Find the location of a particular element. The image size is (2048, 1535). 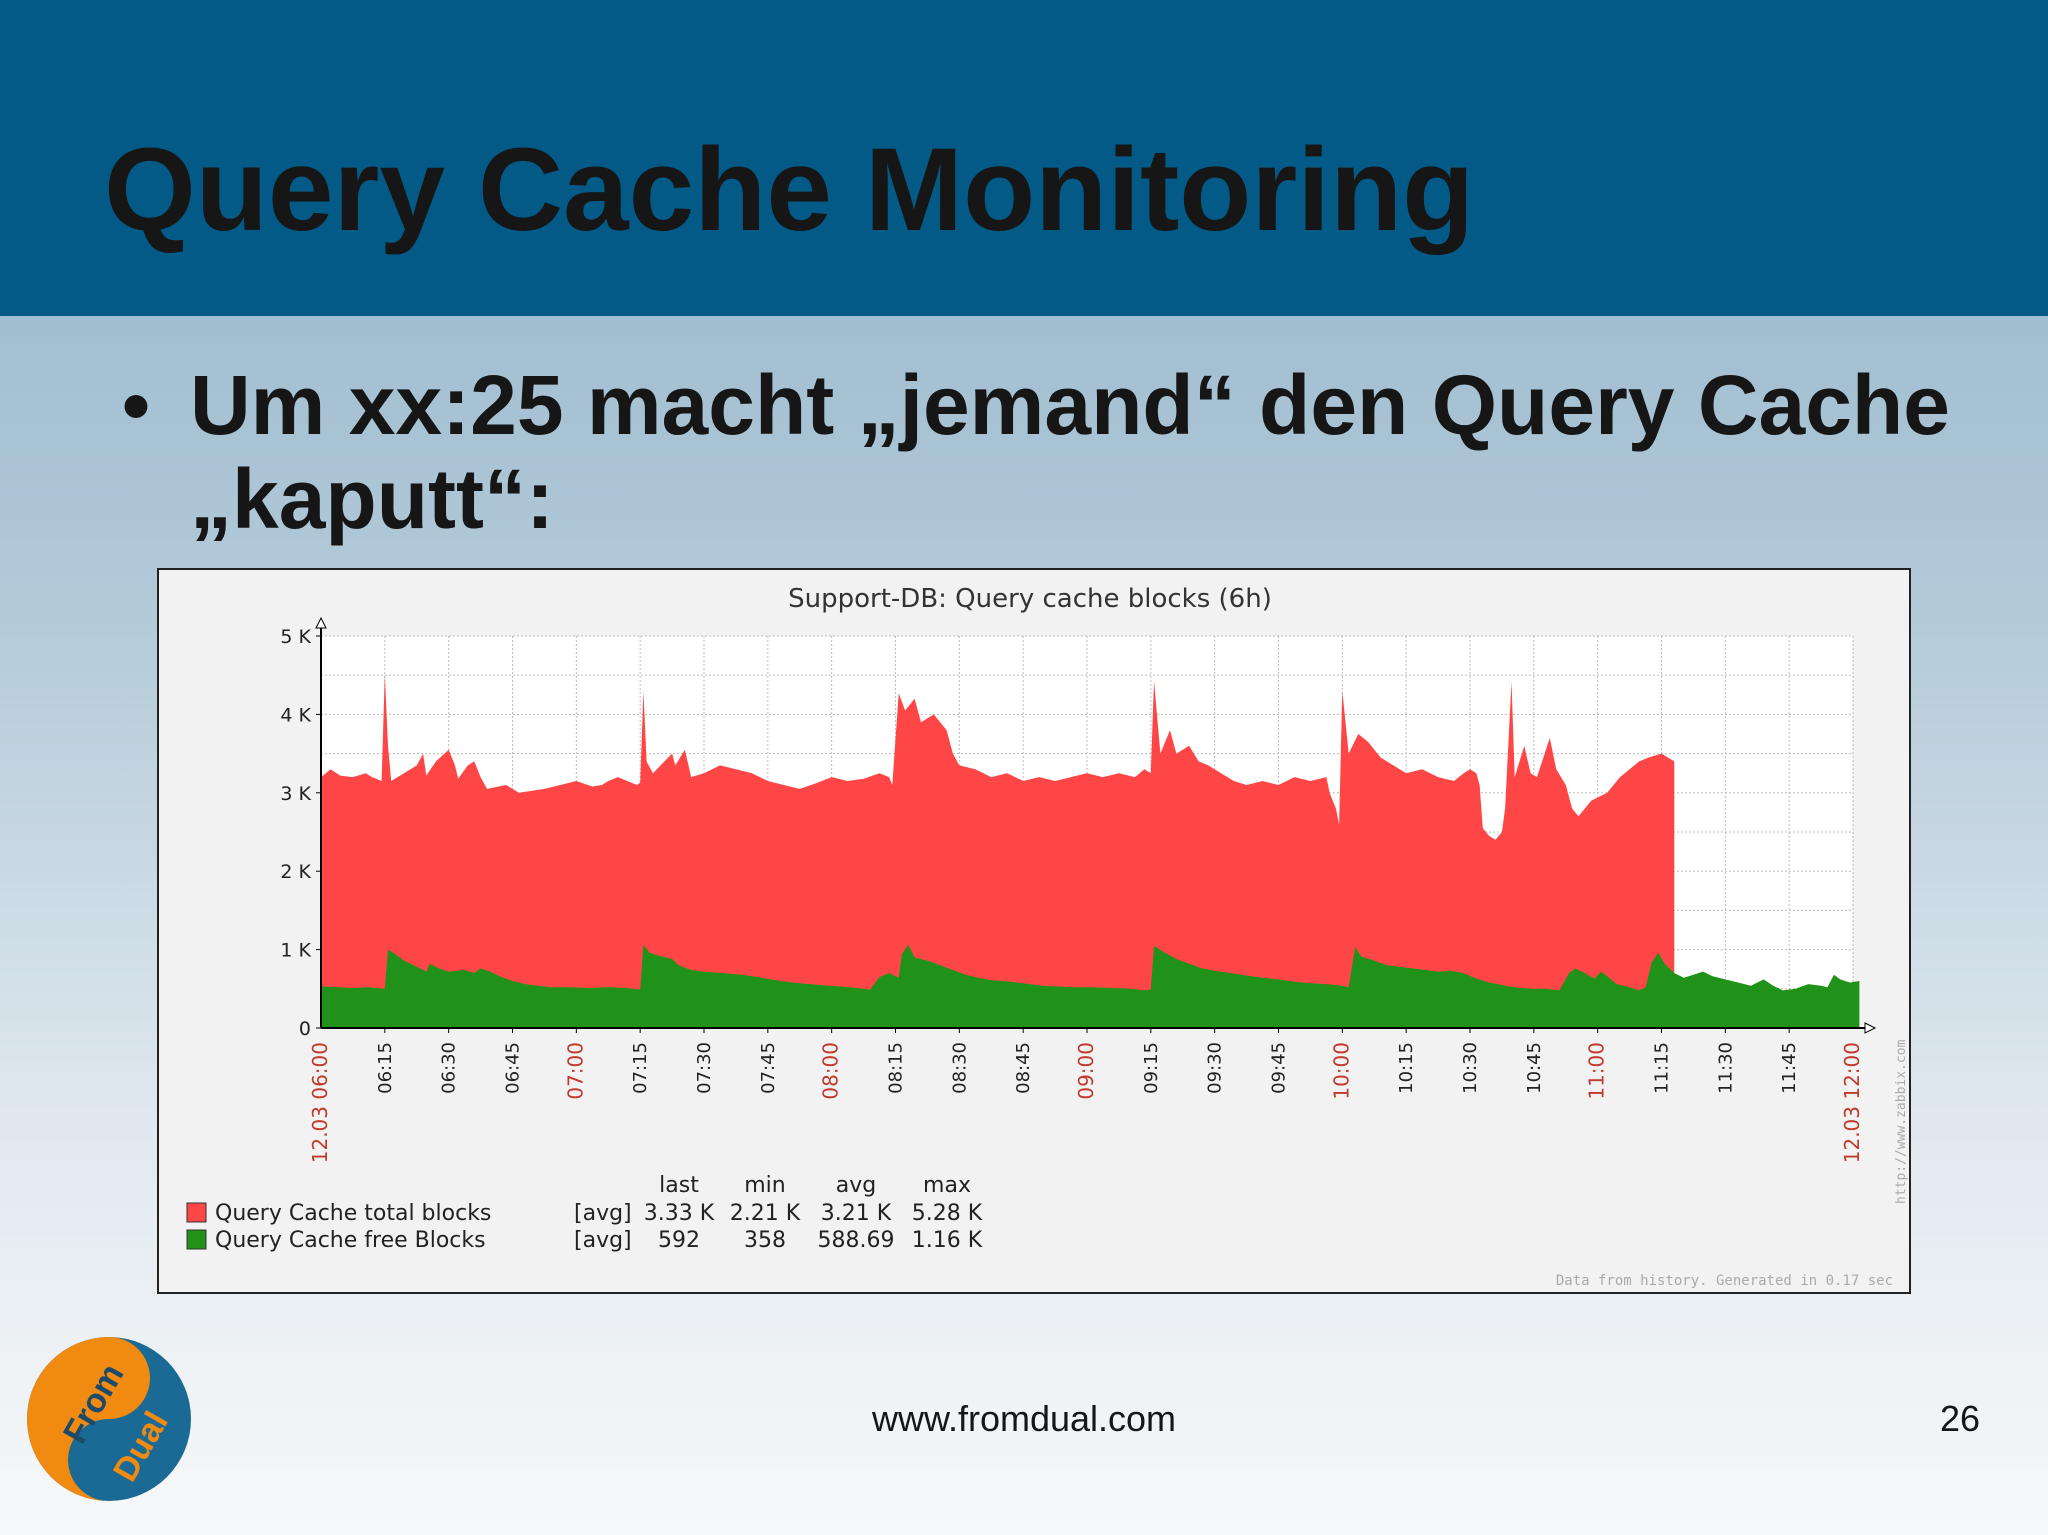

x-tick-label: 07:45 is located at coordinates (768, 1068).